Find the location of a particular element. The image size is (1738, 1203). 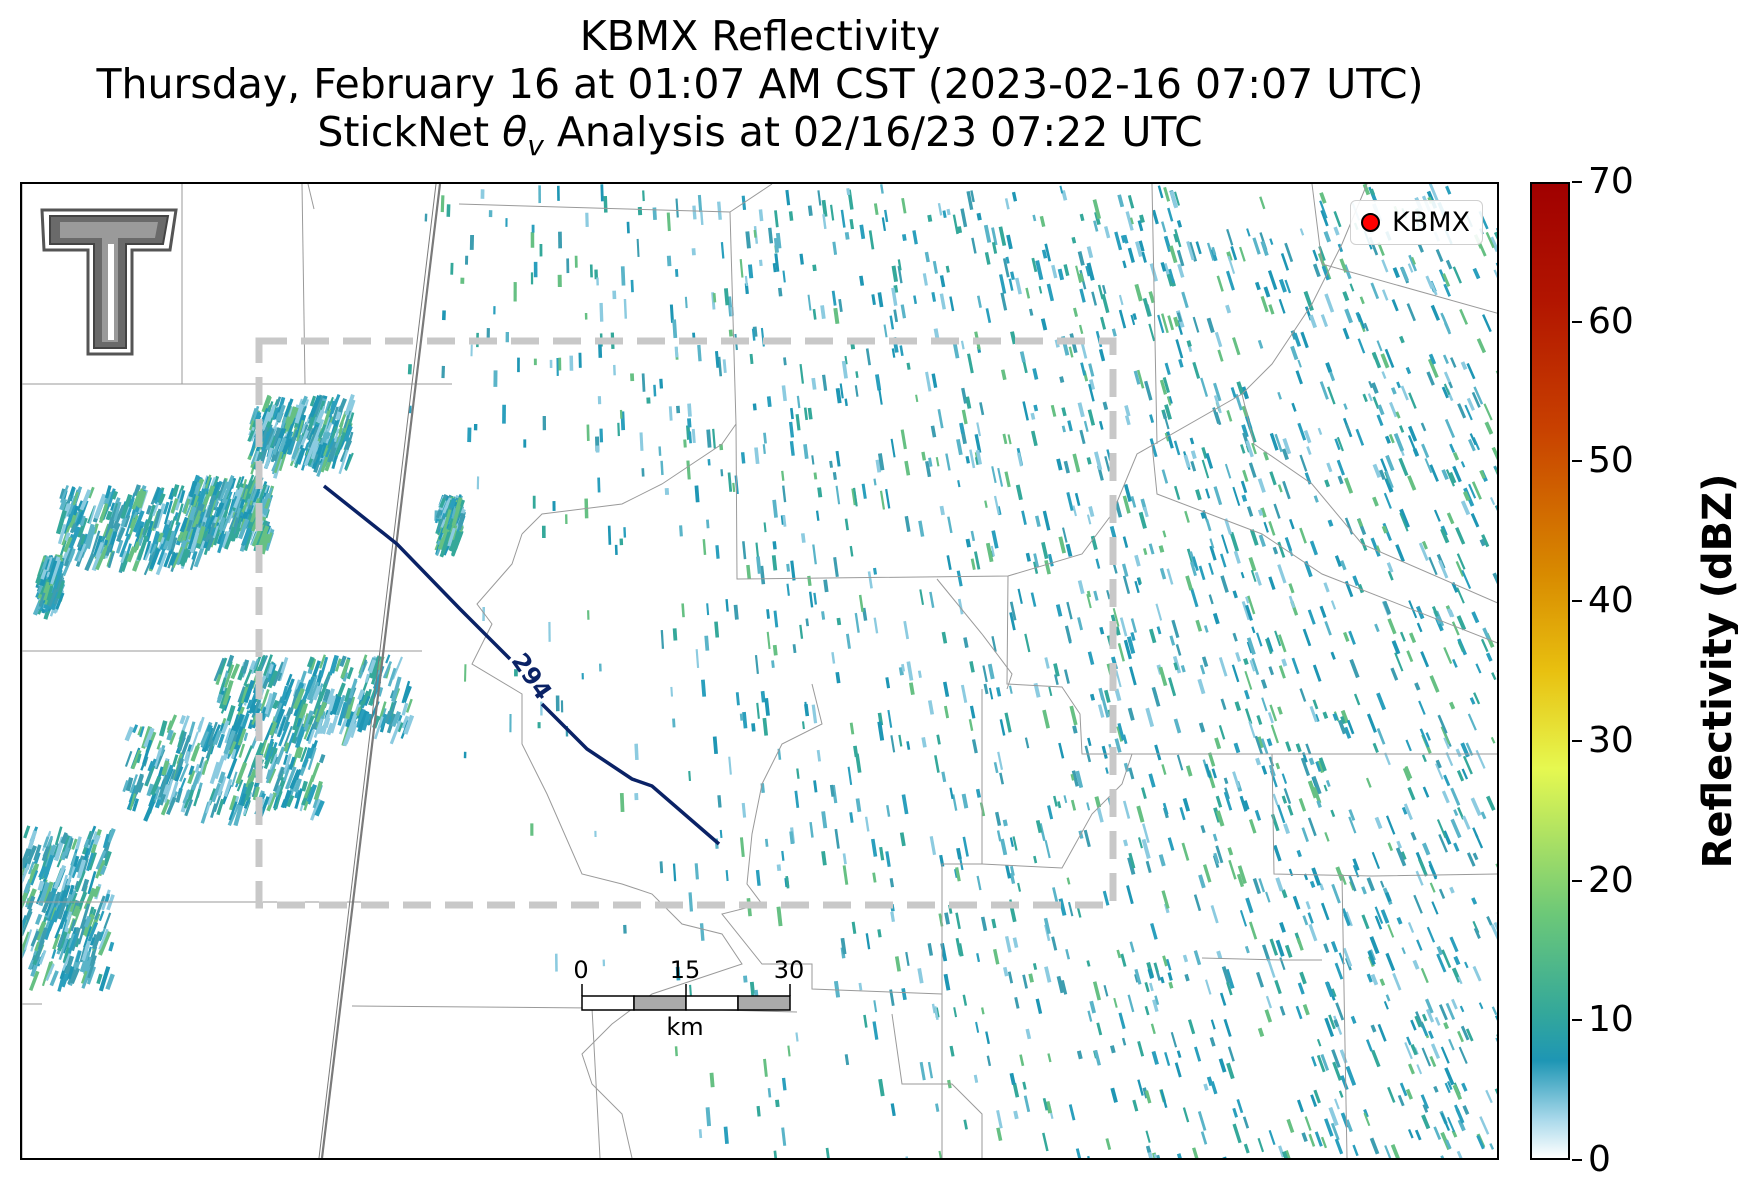

colorbar-tick-mark is located at coordinates (1577, 1160).